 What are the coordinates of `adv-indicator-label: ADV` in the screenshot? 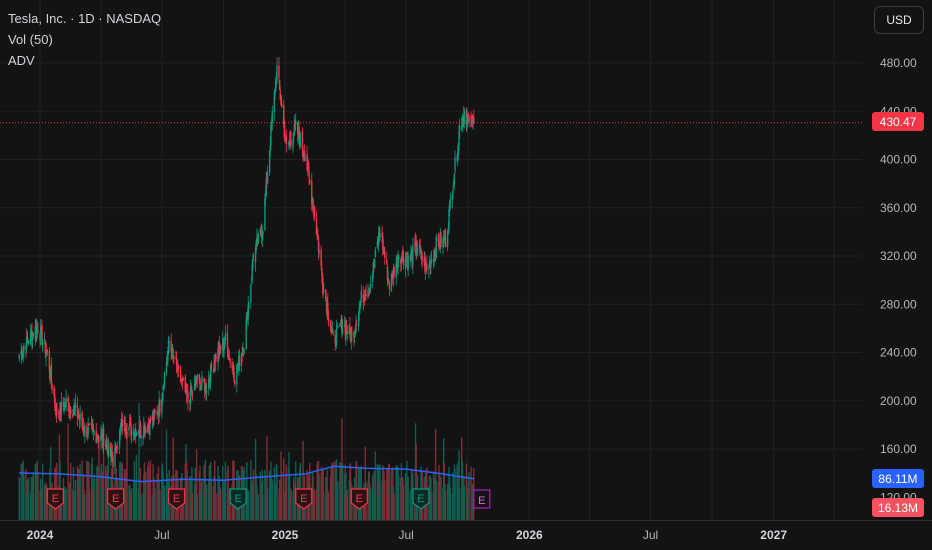 It's located at (21, 60).